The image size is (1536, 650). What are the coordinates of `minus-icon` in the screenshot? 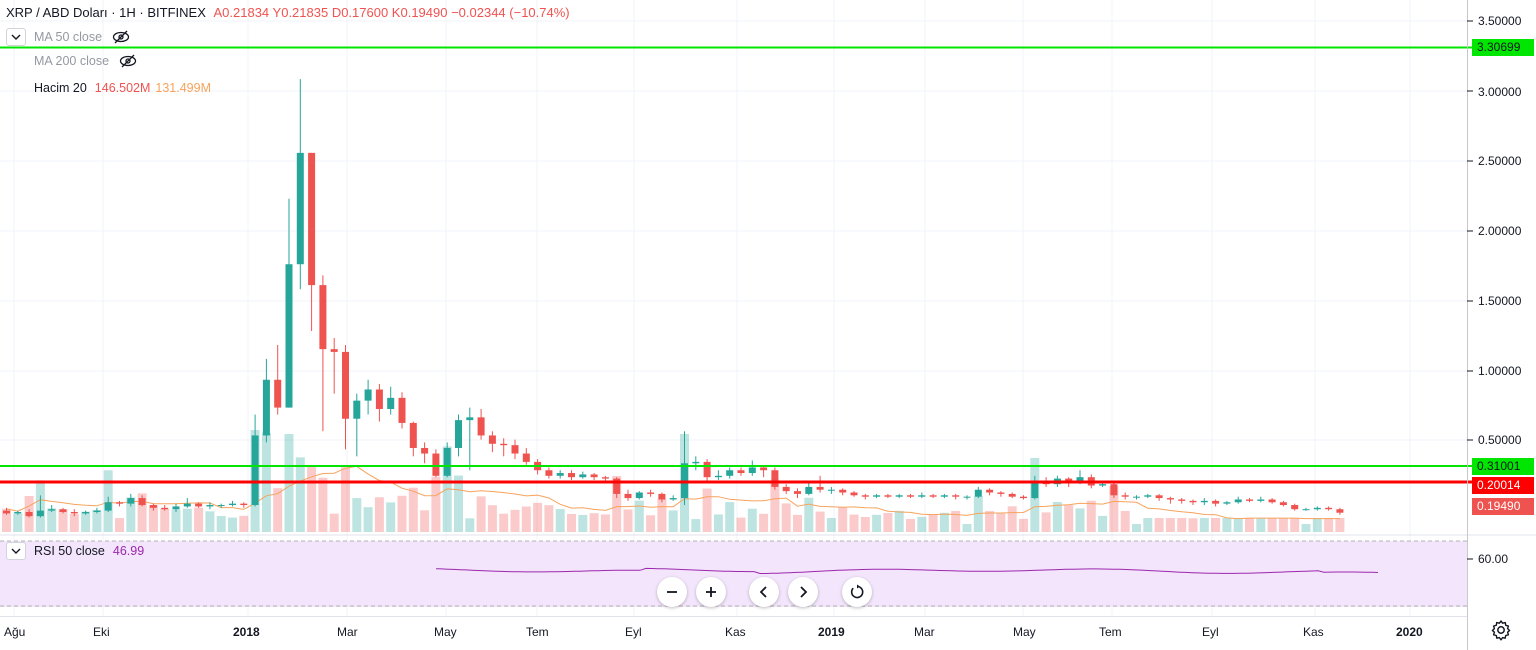 It's located at (672, 592).